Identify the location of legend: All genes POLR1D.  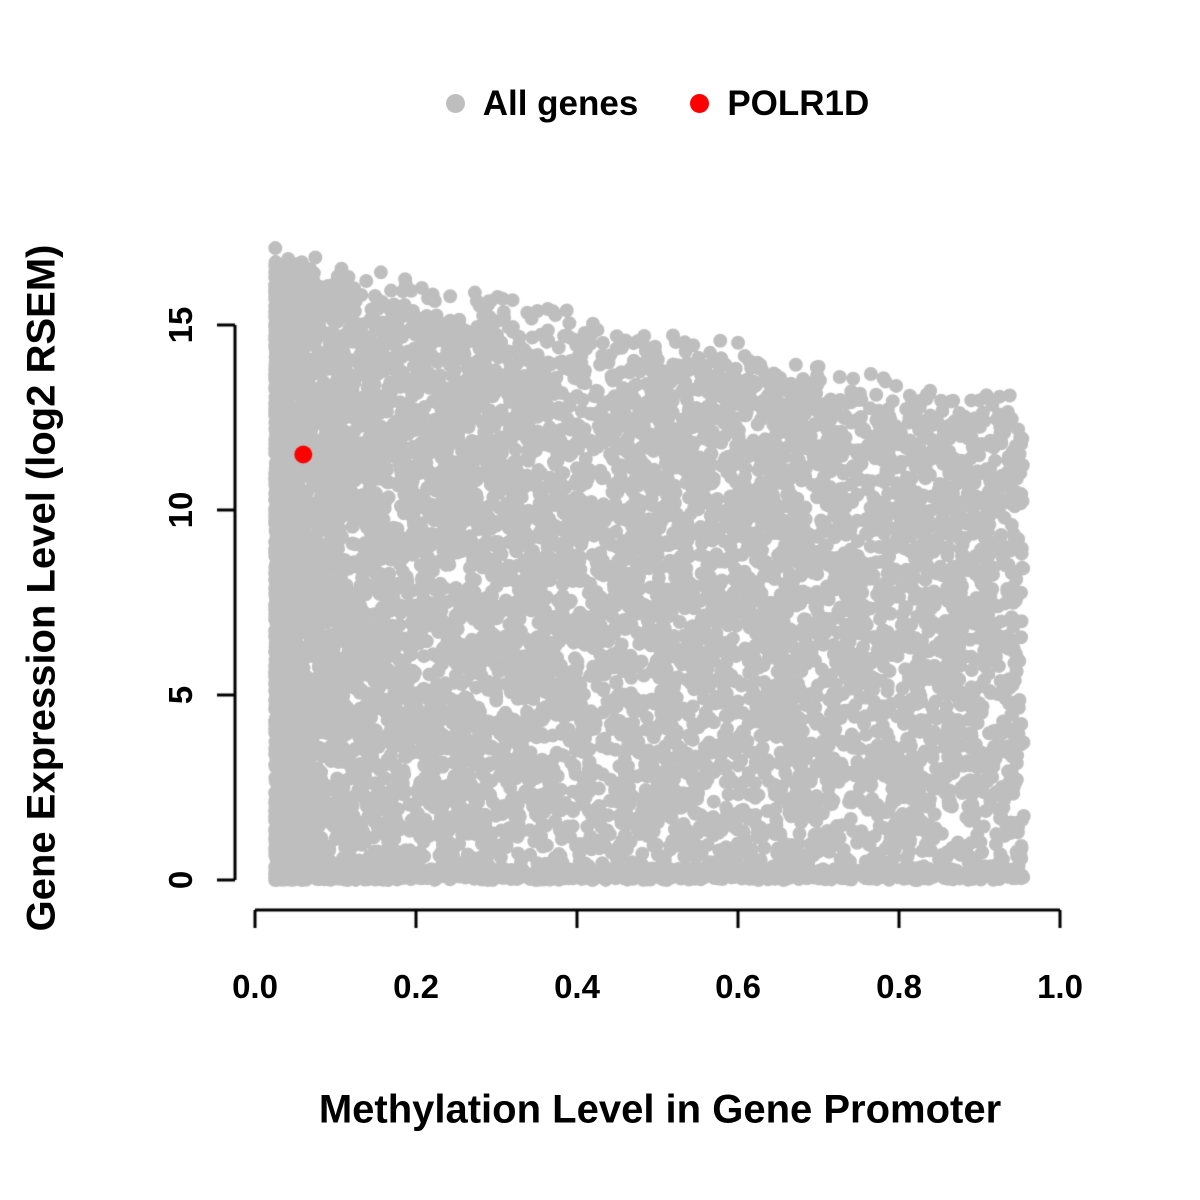
(657, 103).